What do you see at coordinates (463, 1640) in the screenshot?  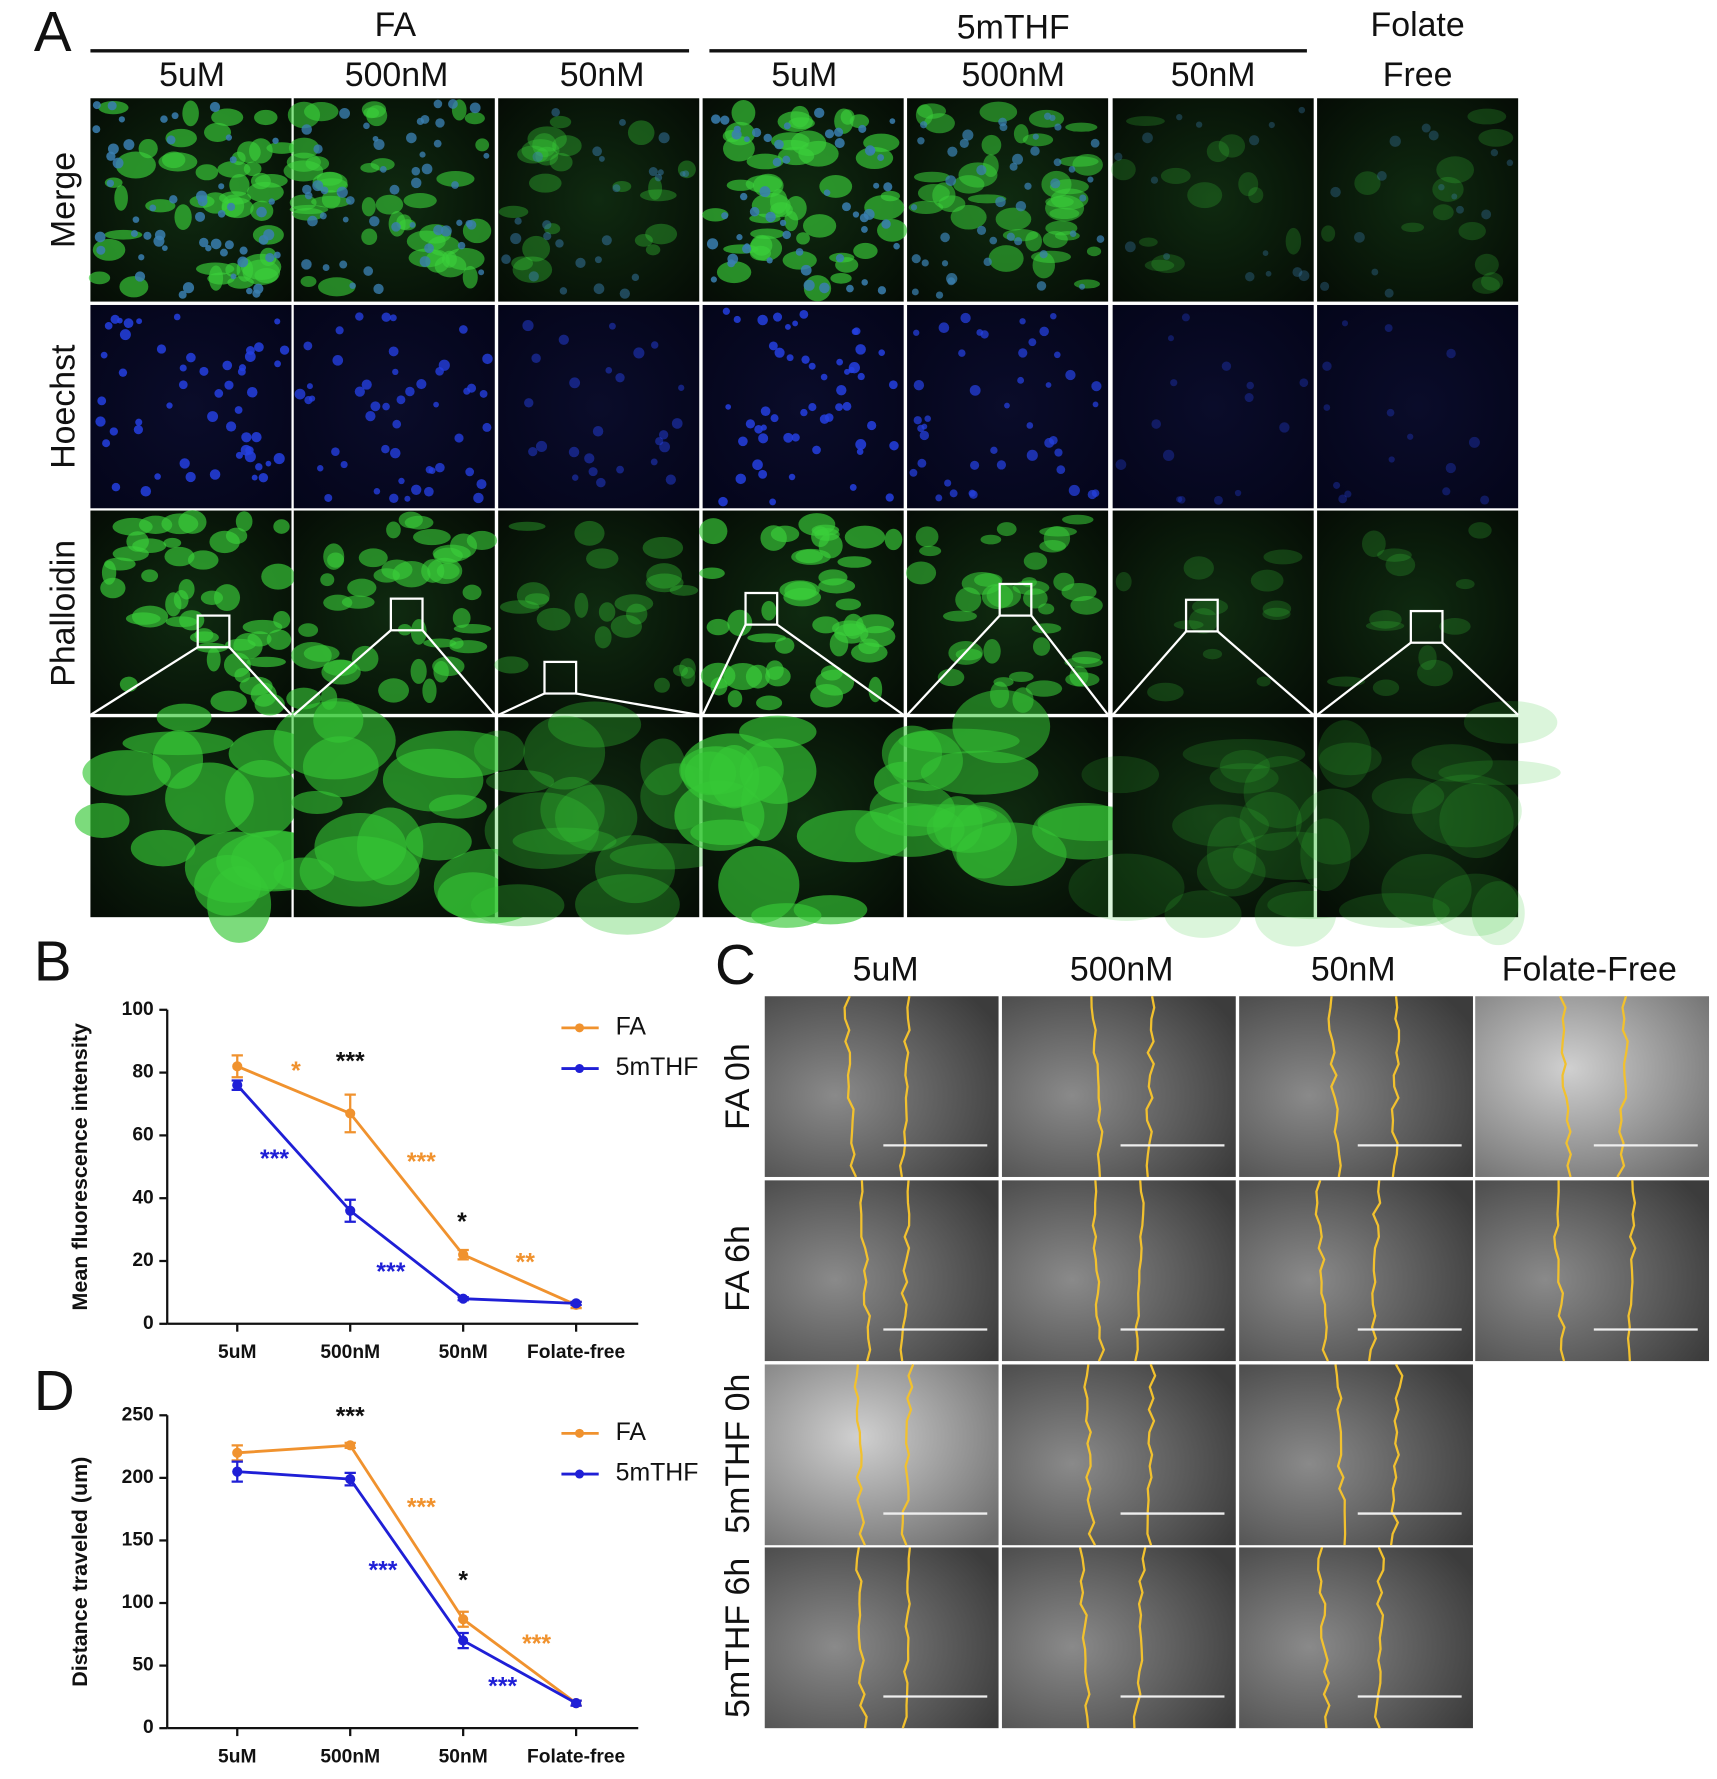 I see `data-point` at bounding box center [463, 1640].